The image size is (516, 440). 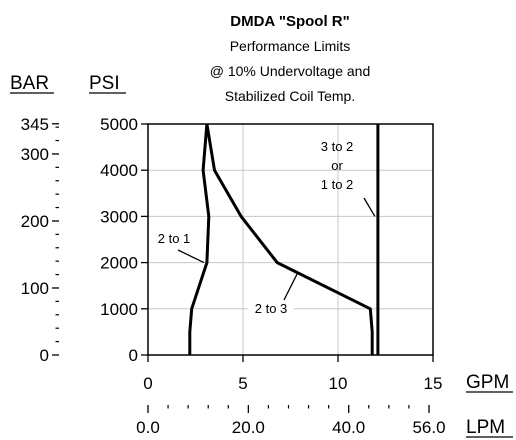 What do you see at coordinates (337, 184) in the screenshot?
I see `annotation-label-2-2: 1 to 2` at bounding box center [337, 184].